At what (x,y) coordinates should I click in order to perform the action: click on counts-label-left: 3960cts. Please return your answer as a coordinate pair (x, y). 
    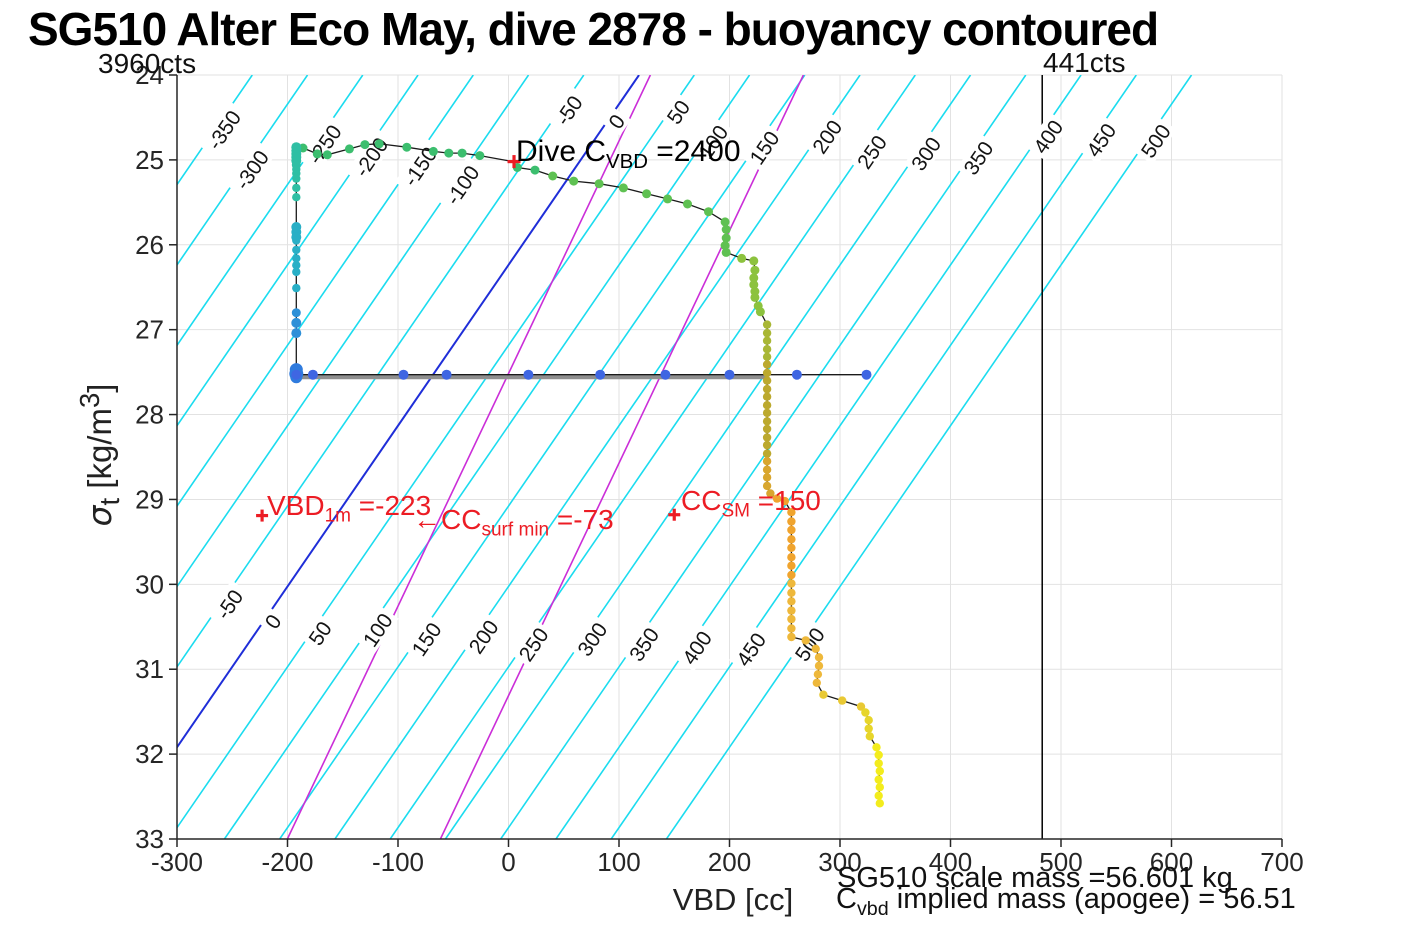
    Looking at the image, I should click on (147, 63).